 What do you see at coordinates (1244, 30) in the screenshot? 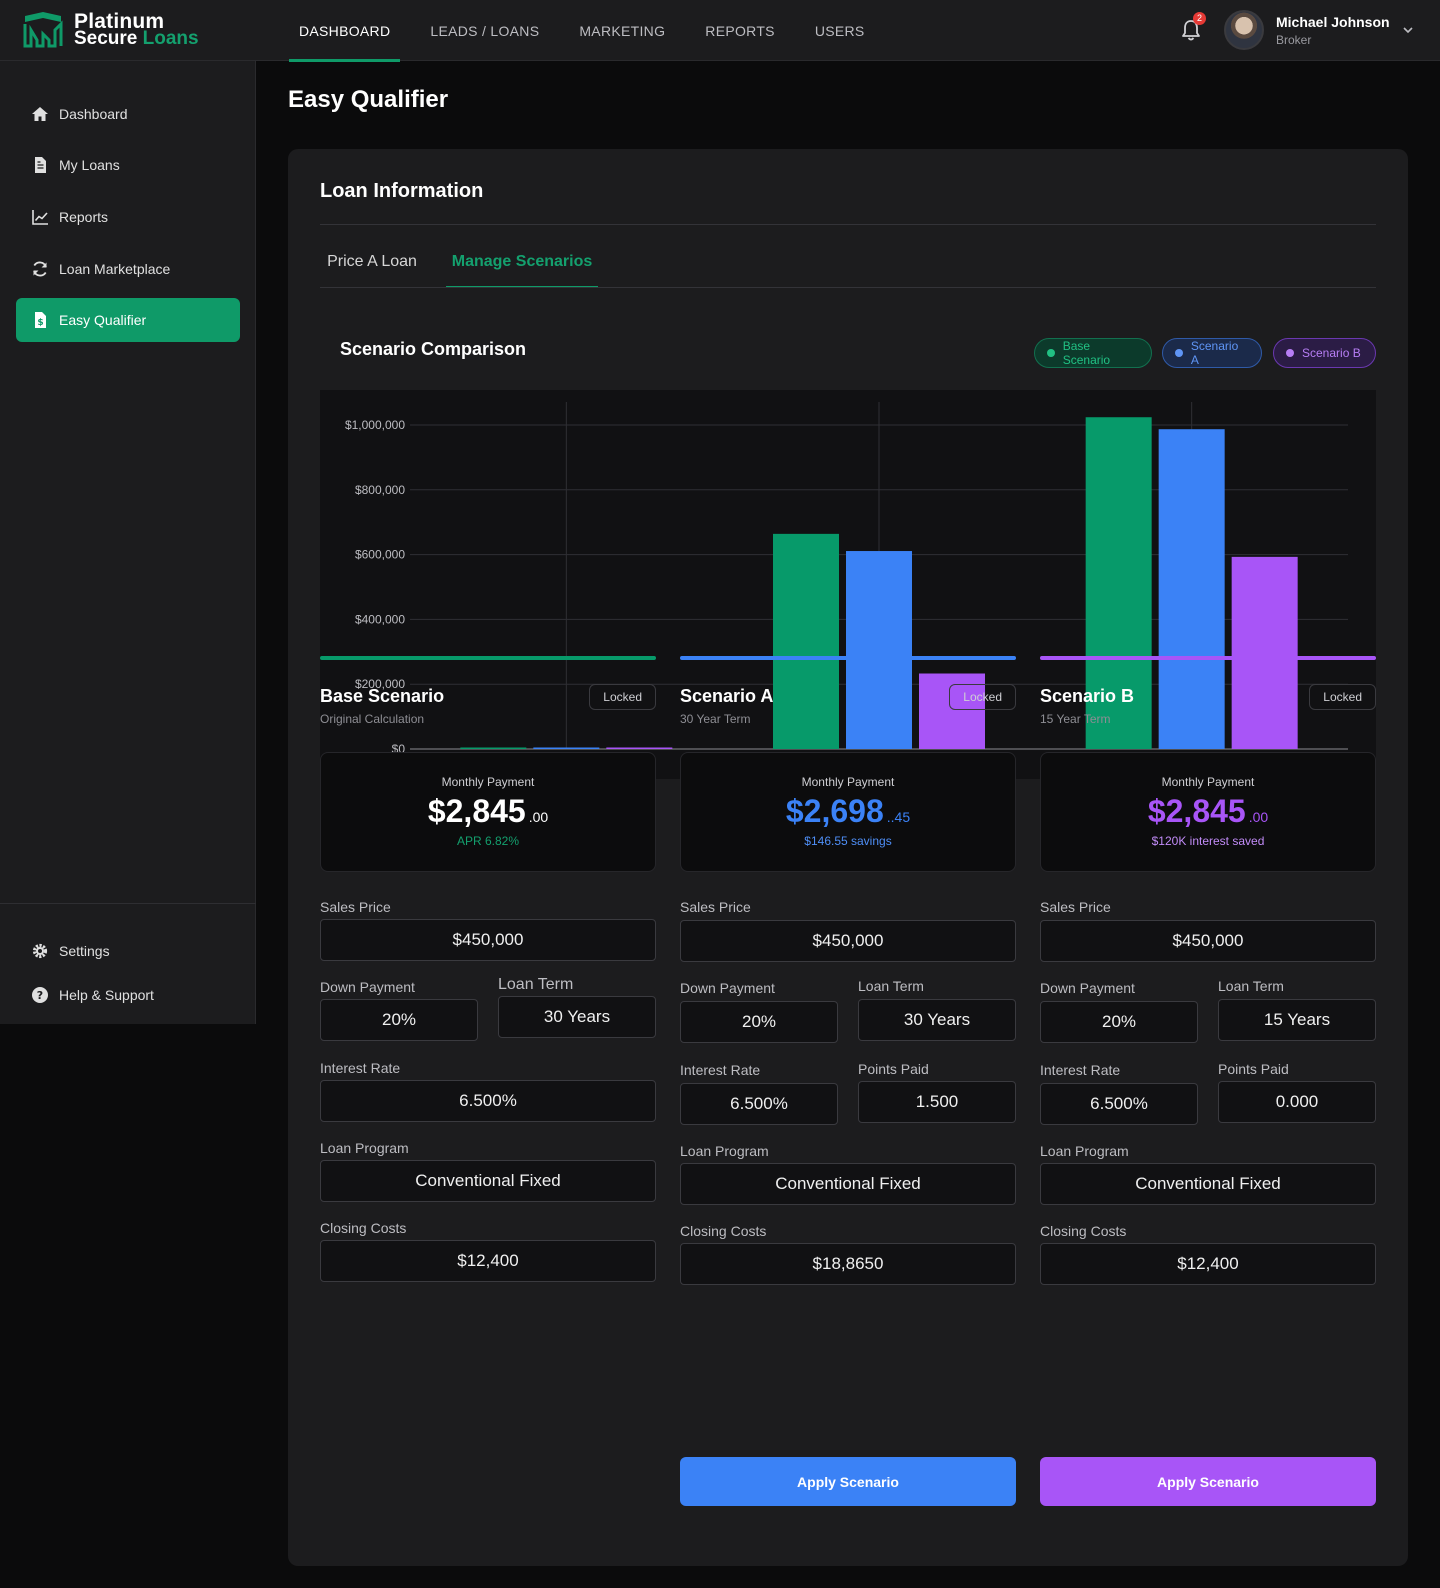
I see `avatar` at bounding box center [1244, 30].